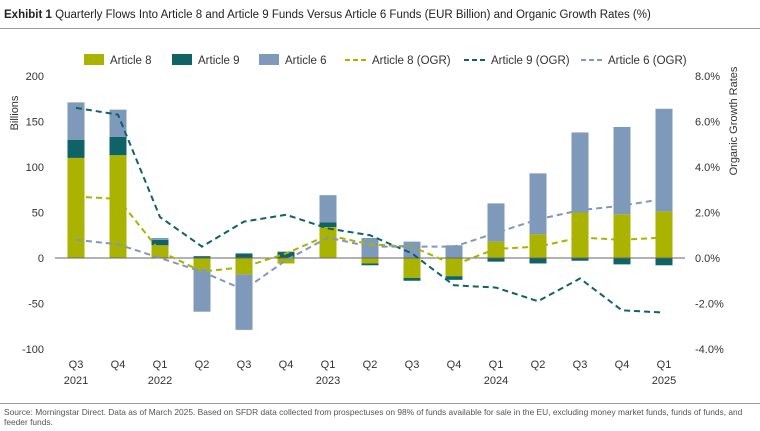 The height and width of the screenshot is (431, 760). Describe the element at coordinates (36, 305) in the screenshot. I see `y-tick-label: -50` at that location.